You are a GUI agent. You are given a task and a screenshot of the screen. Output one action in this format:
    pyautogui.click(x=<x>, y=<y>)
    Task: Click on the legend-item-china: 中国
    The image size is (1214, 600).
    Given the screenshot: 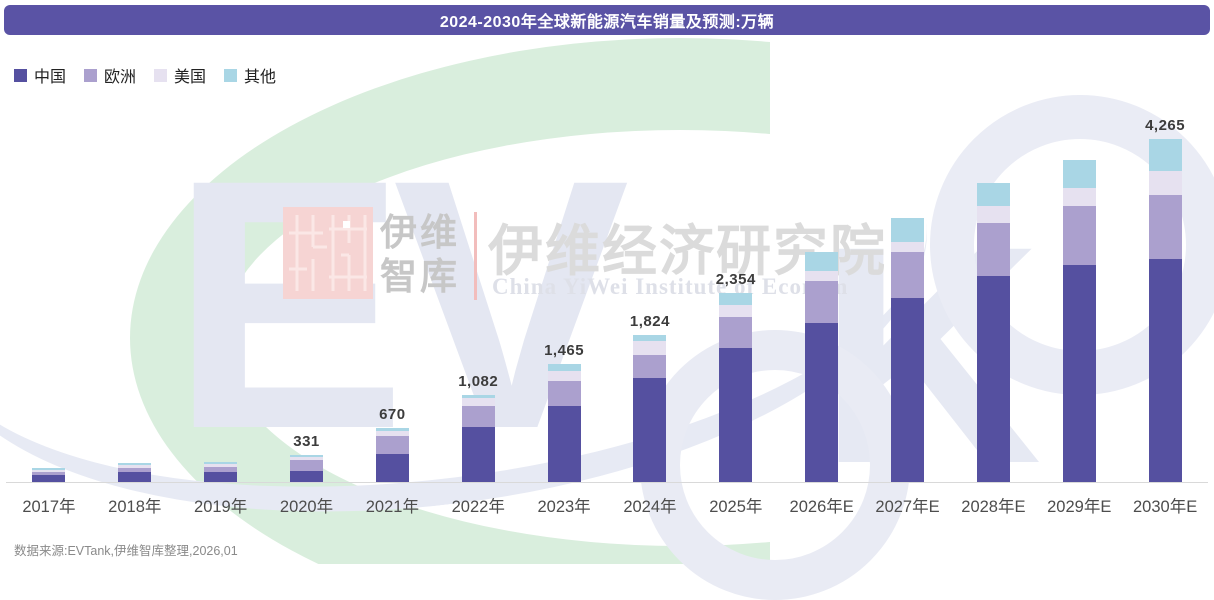 What is the action you would take?
    pyautogui.click(x=40, y=75)
    